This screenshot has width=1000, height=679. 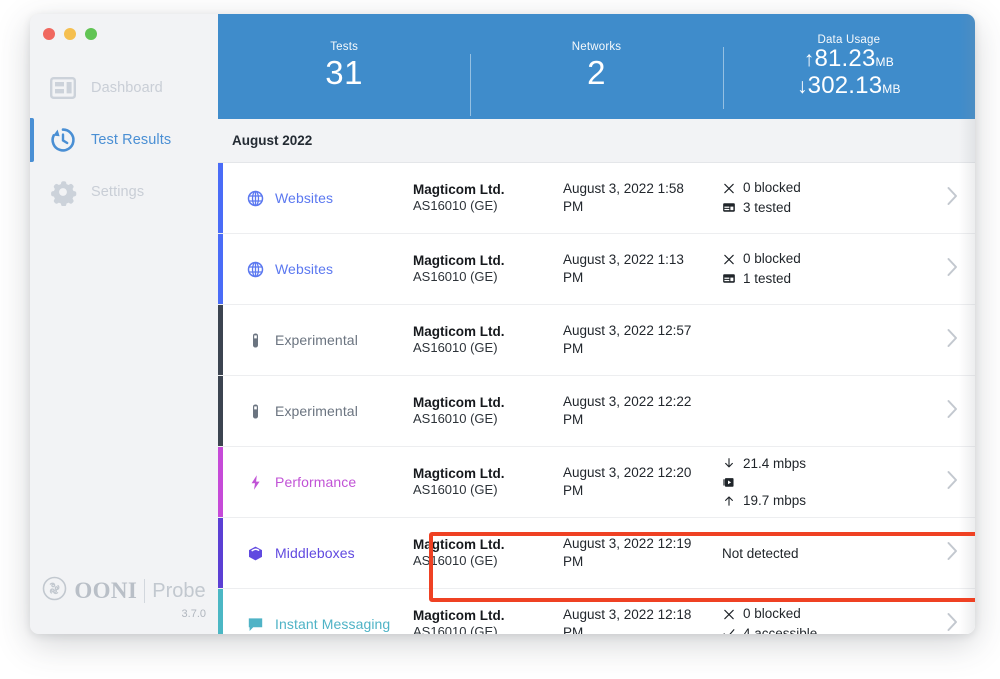 What do you see at coordinates (627, 339) in the screenshot?
I see `test-date: August 3, 2022 12:57 PM` at bounding box center [627, 339].